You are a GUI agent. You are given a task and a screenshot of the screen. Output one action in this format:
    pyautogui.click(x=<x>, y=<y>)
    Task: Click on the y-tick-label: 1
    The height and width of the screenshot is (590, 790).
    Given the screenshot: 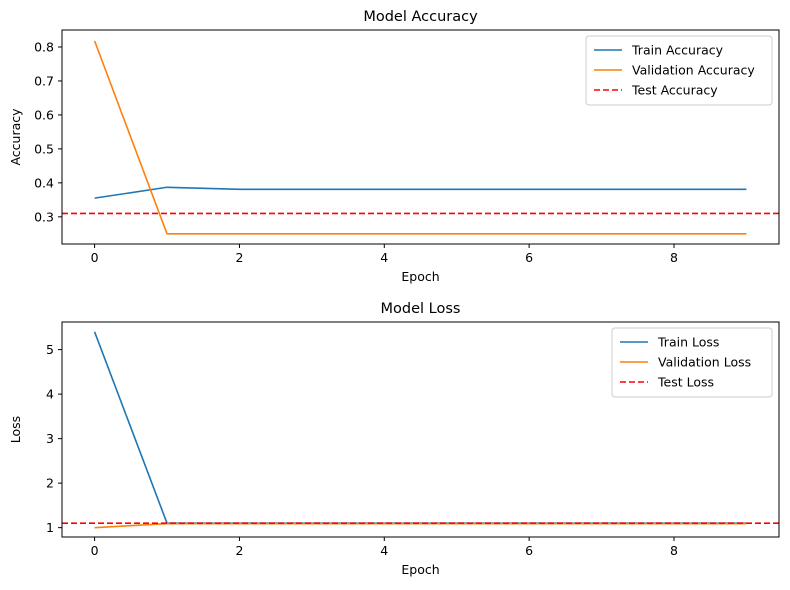 What is the action you would take?
    pyautogui.click(x=50, y=527)
    